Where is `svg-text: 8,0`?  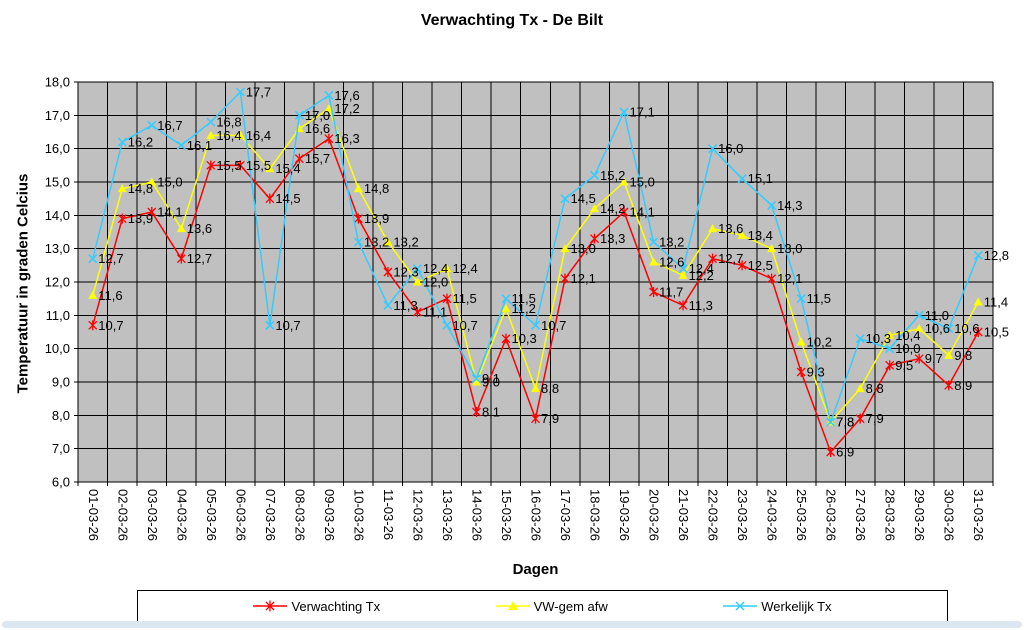
svg-text: 8,0 is located at coordinates (61, 415).